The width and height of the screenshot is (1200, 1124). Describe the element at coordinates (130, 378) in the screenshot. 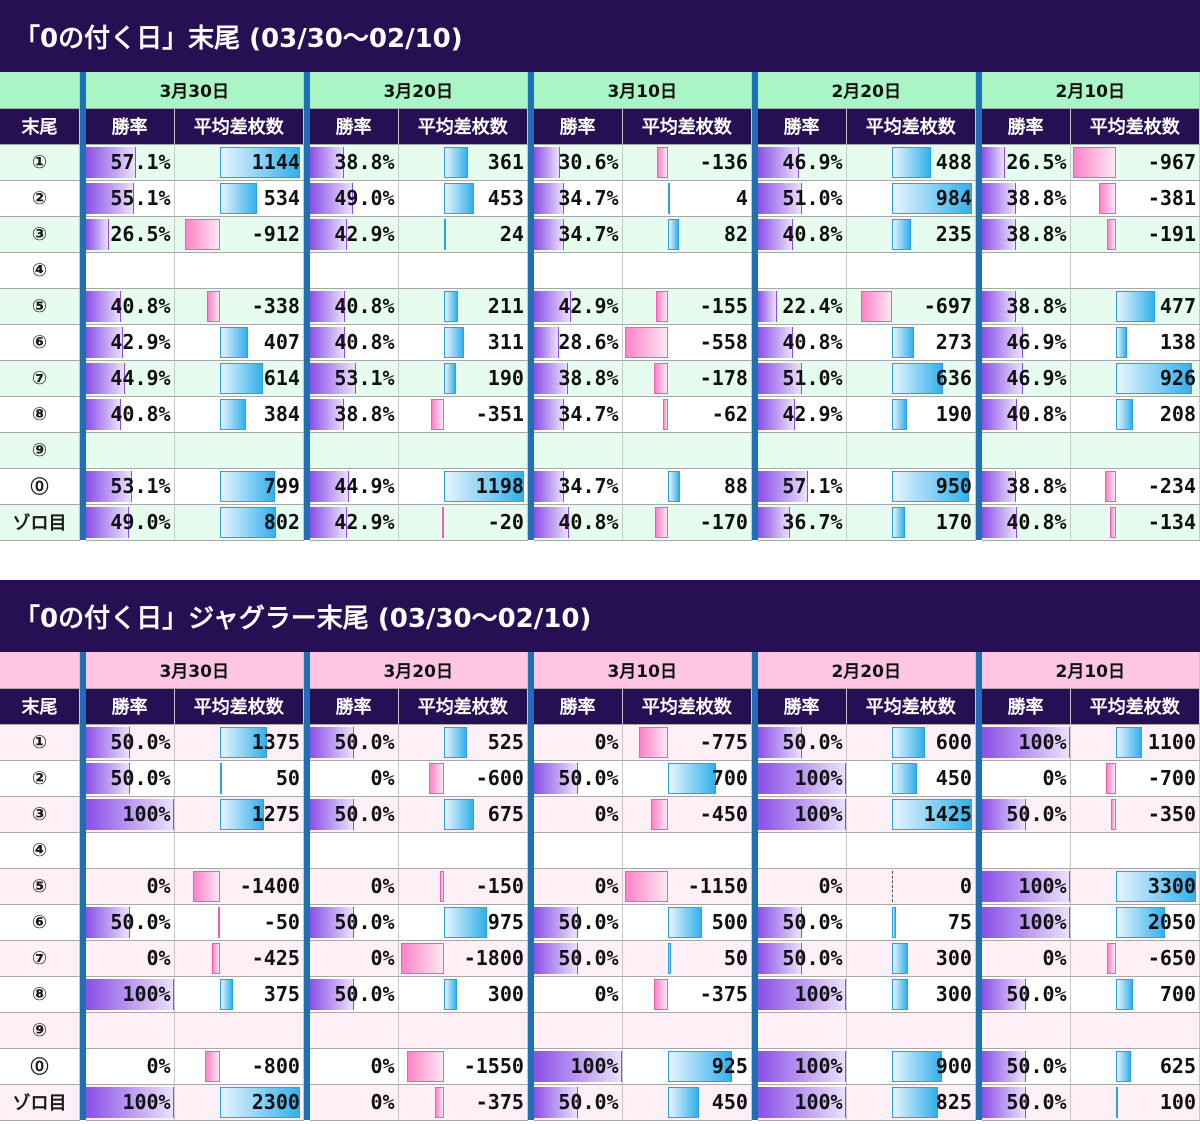

I see `win-rate-cell: 44.9%` at that location.